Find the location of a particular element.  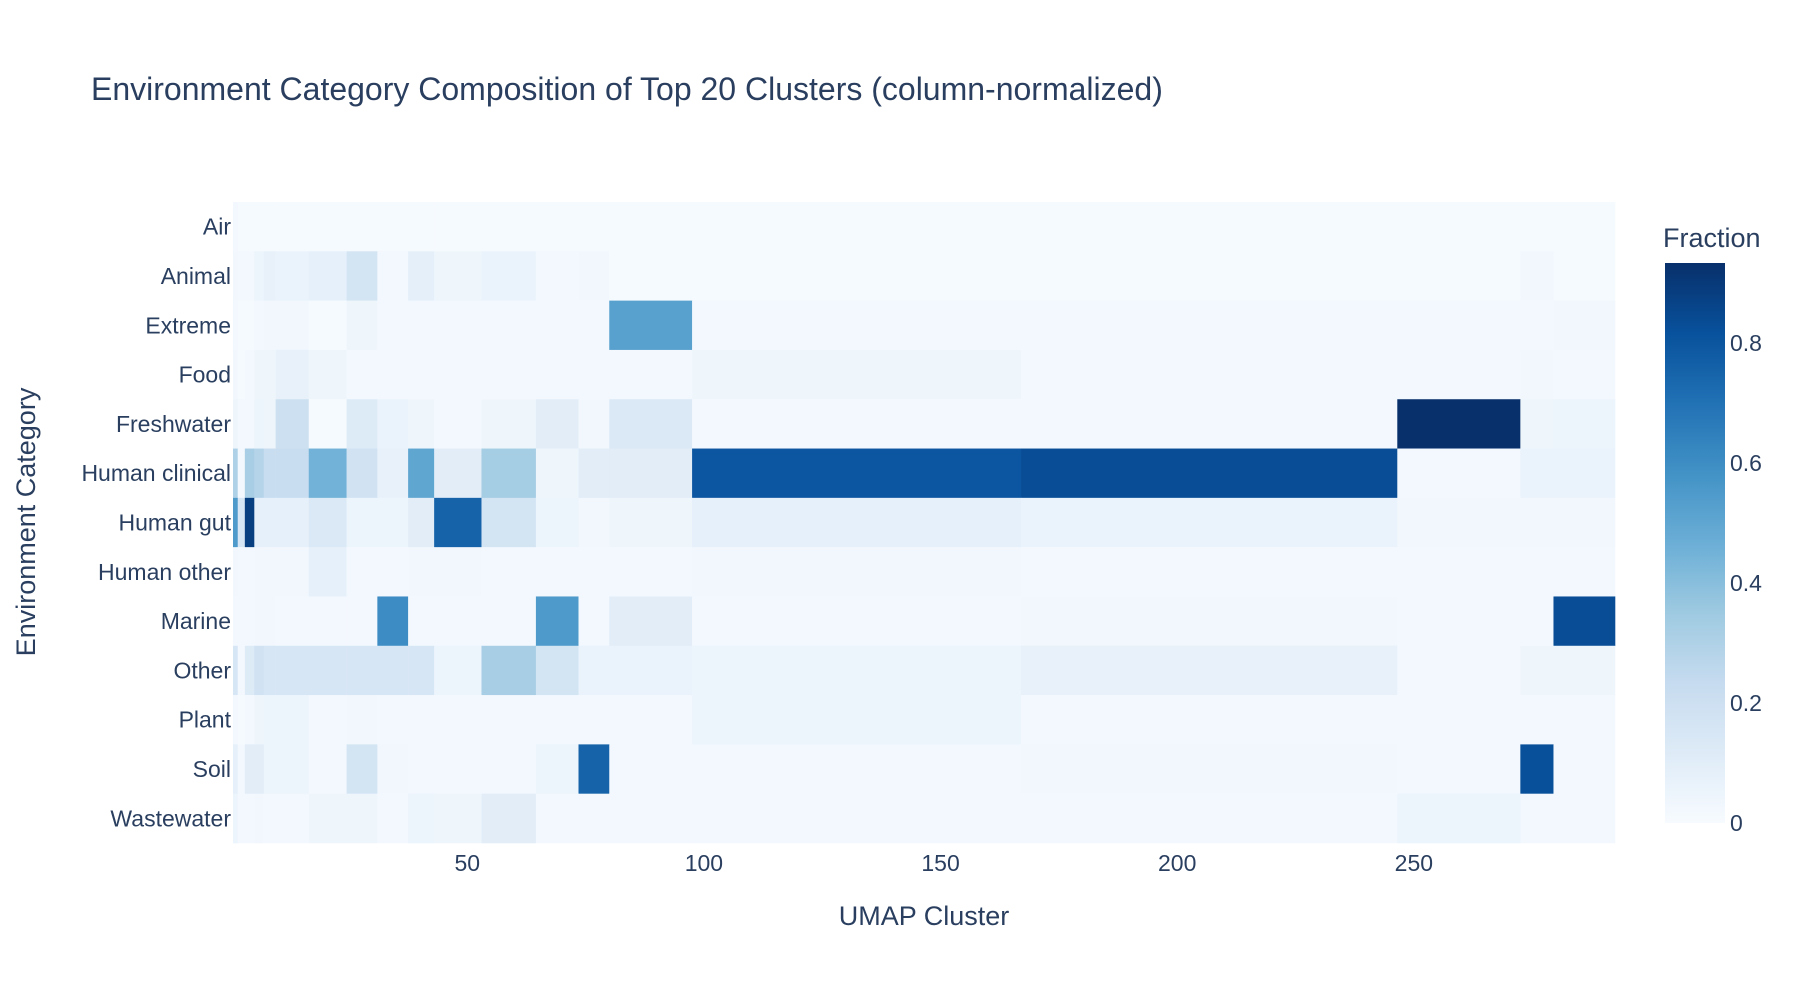

colorbar-tick-label: 0 is located at coordinates (1736, 823).